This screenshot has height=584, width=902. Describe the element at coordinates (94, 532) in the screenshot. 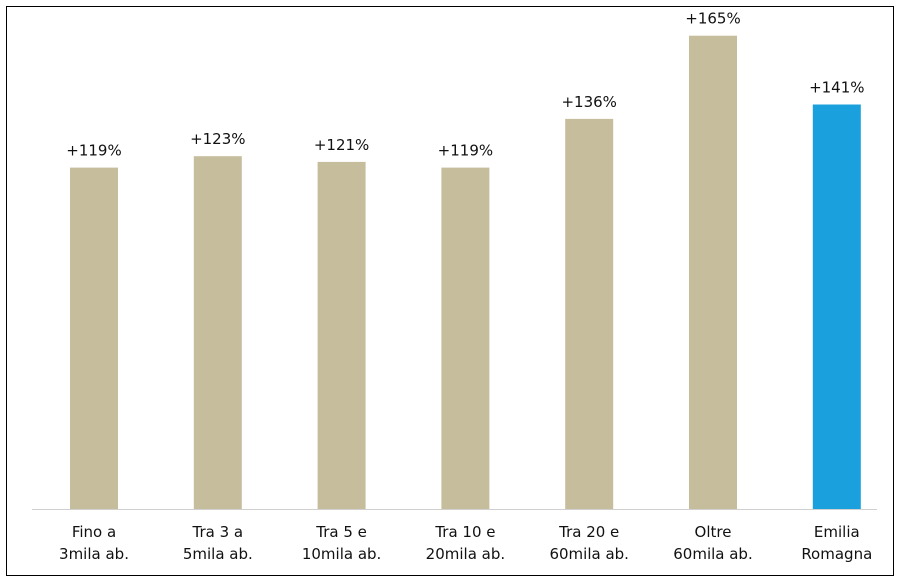

I see `x-tick-label-0-line-0: Fino a` at that location.